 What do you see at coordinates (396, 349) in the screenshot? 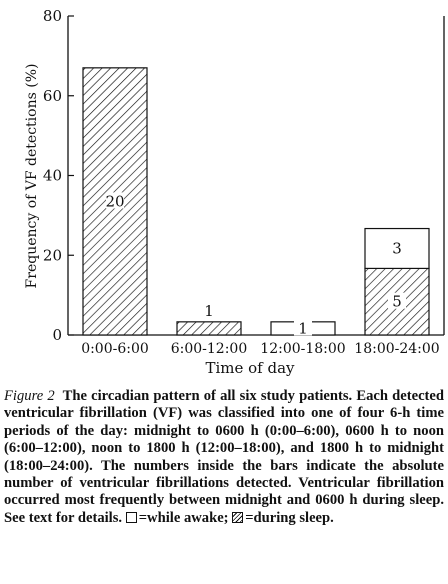
I see `x-tick-label: 18:00-24:00` at bounding box center [396, 349].